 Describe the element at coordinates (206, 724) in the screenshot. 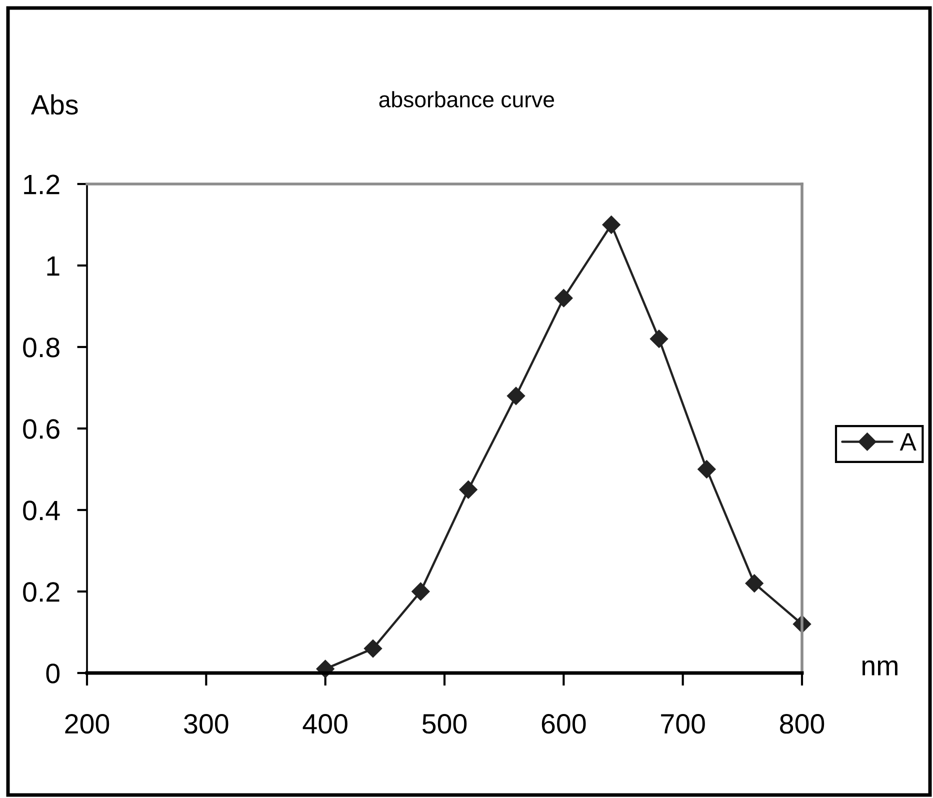

I see `x-tick-label: 300` at that location.